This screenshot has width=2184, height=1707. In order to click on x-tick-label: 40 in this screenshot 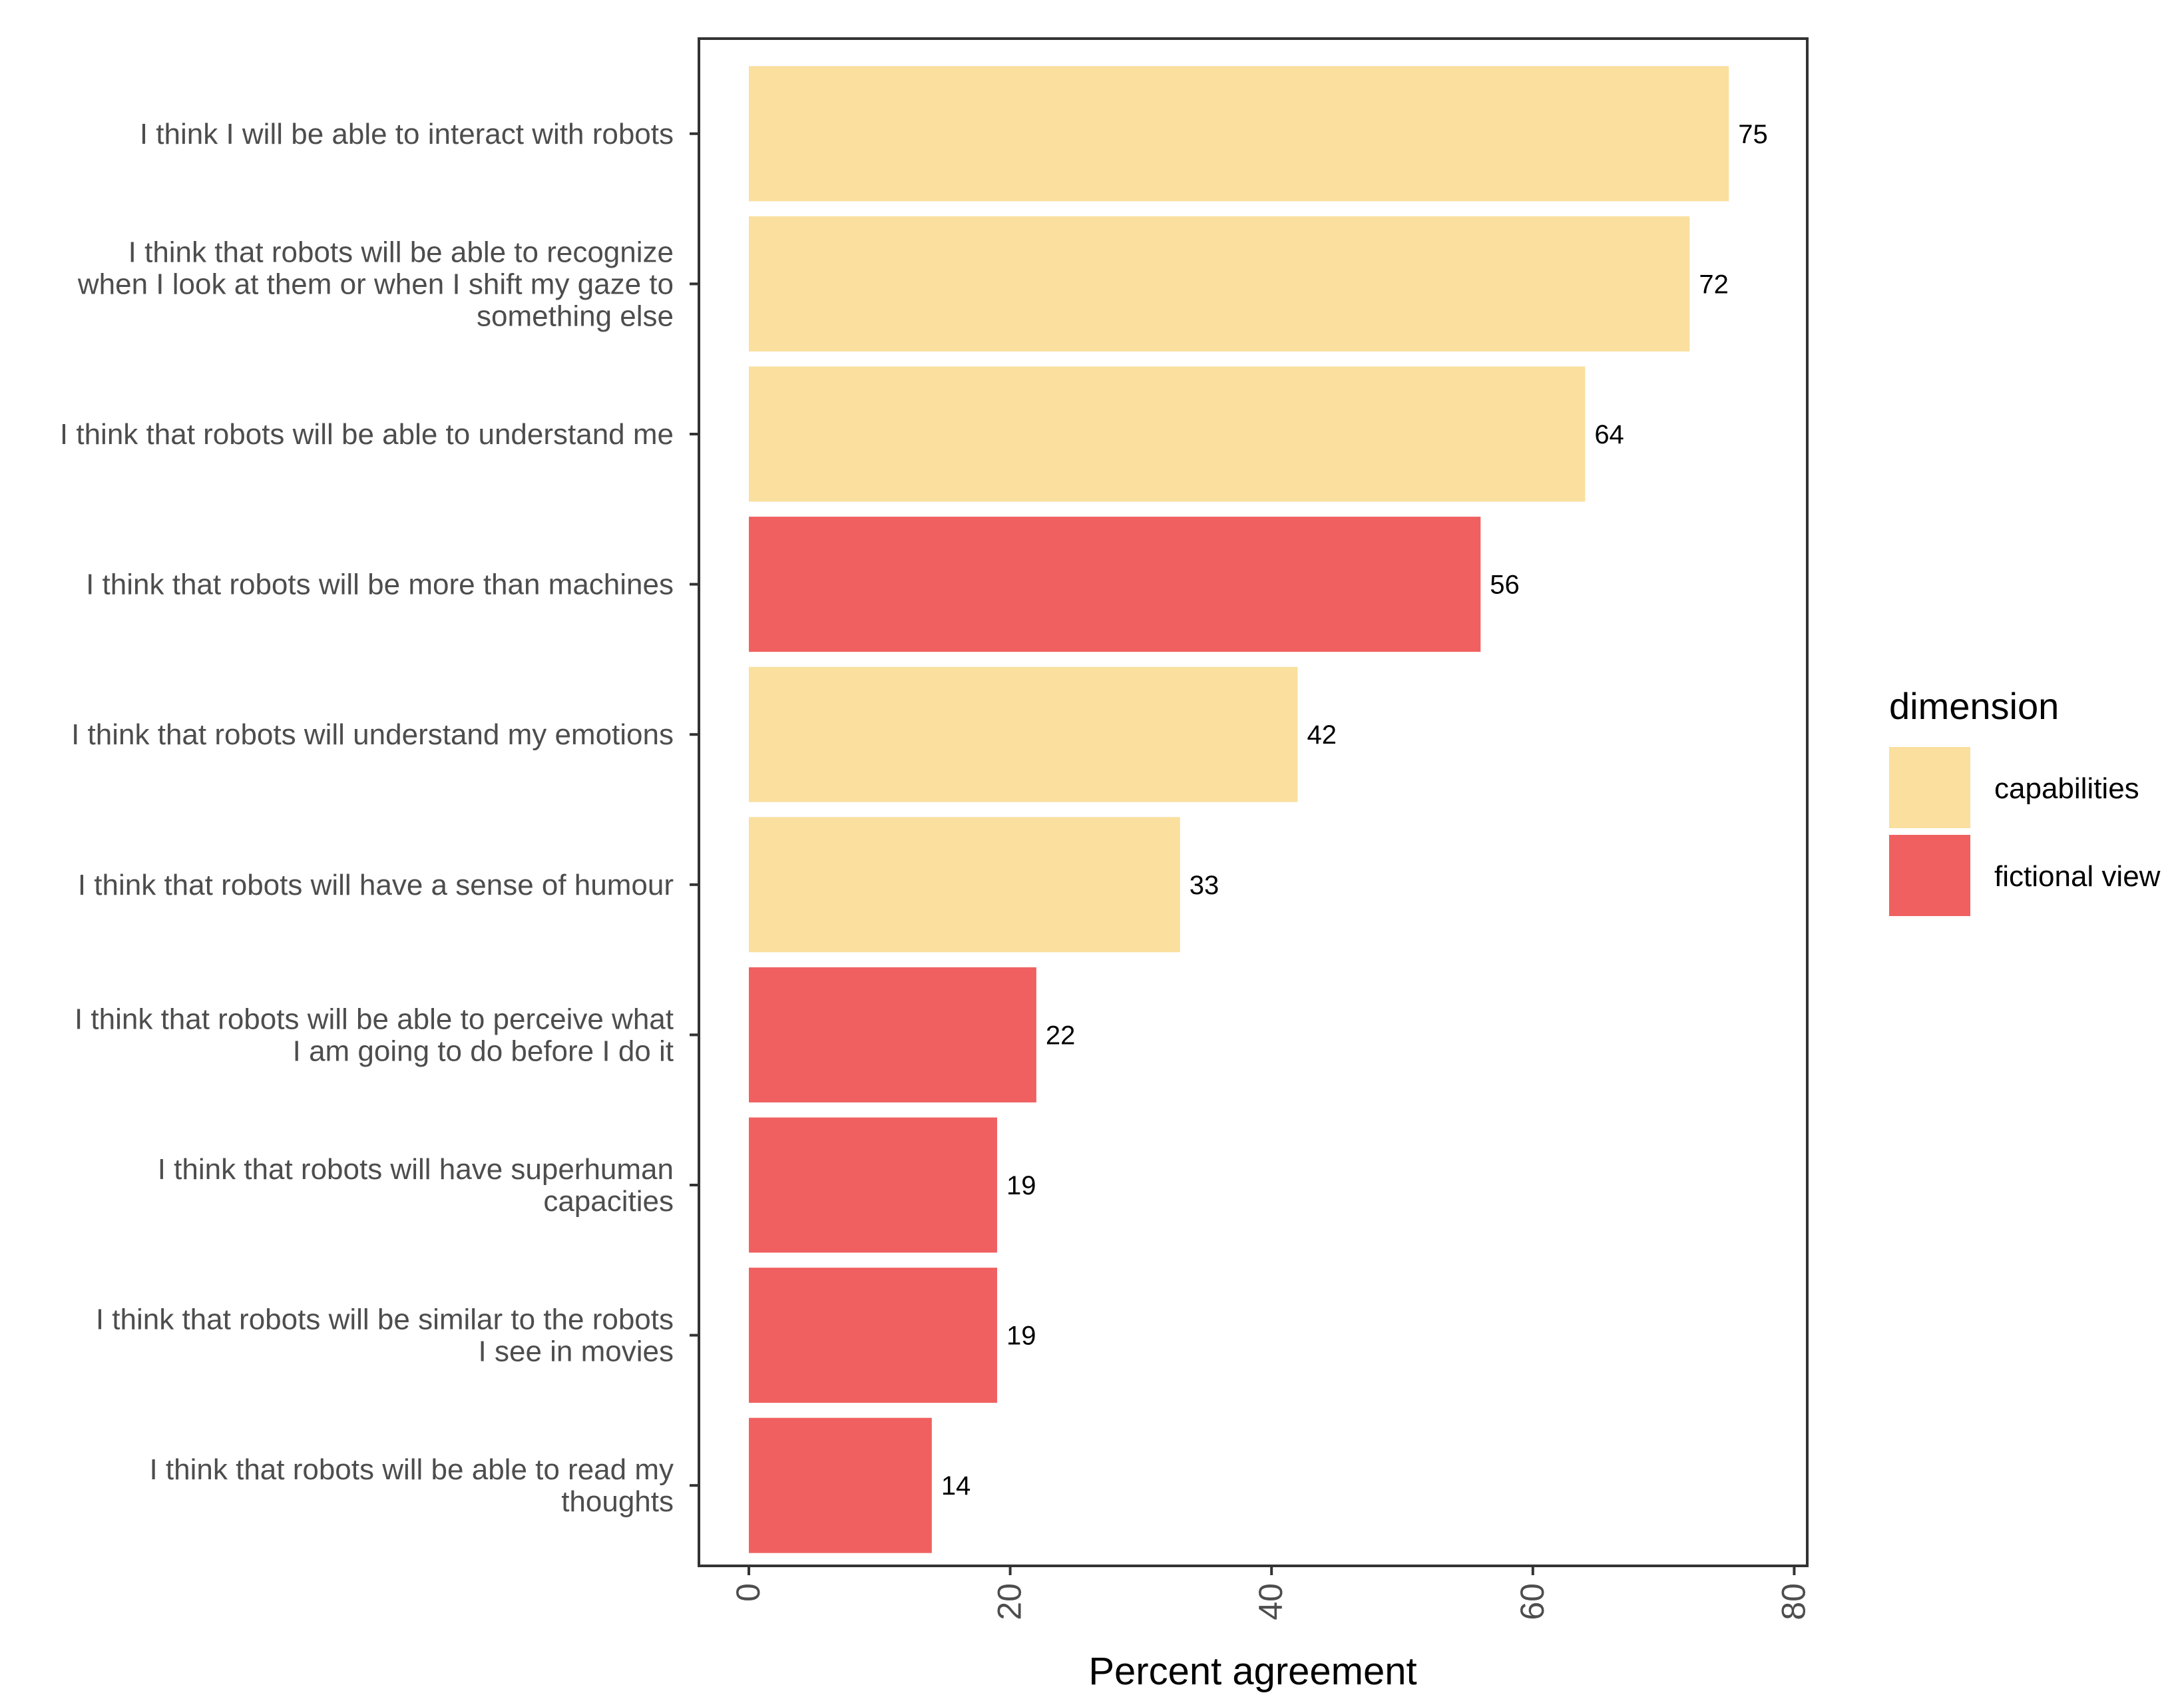, I will do `click(1270, 1601)`.